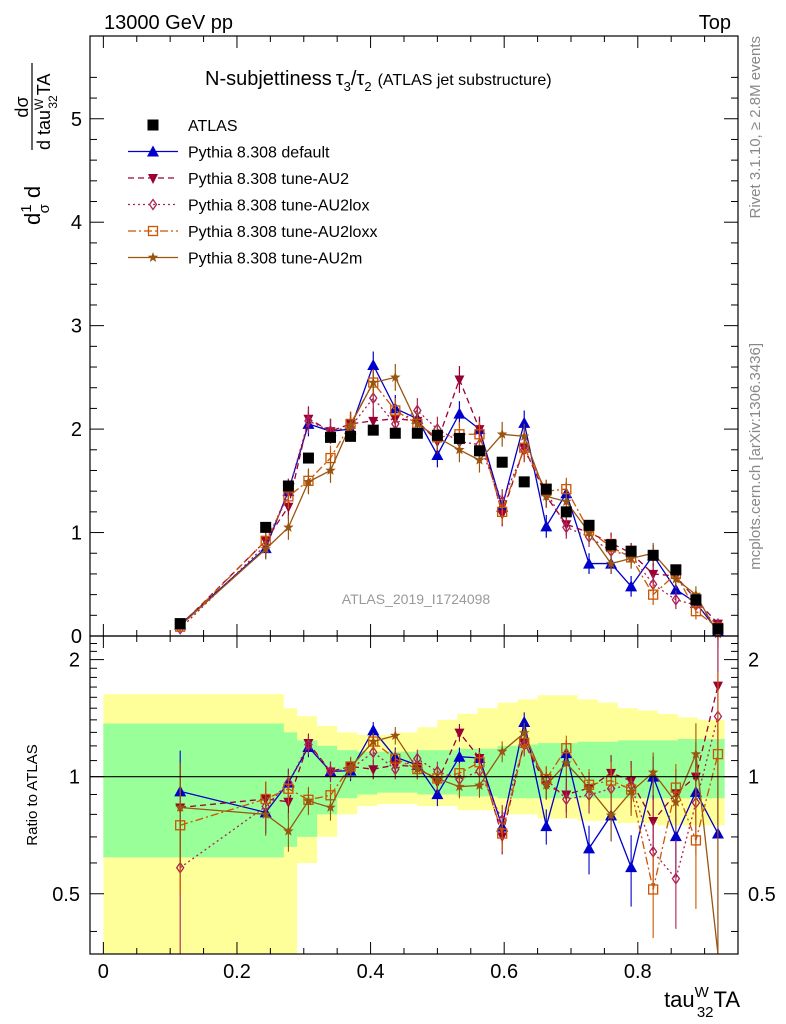 Image resolution: width=786 pixels, height=1024 pixels. I want to click on svg-text: d1σd, so click(35, 205).